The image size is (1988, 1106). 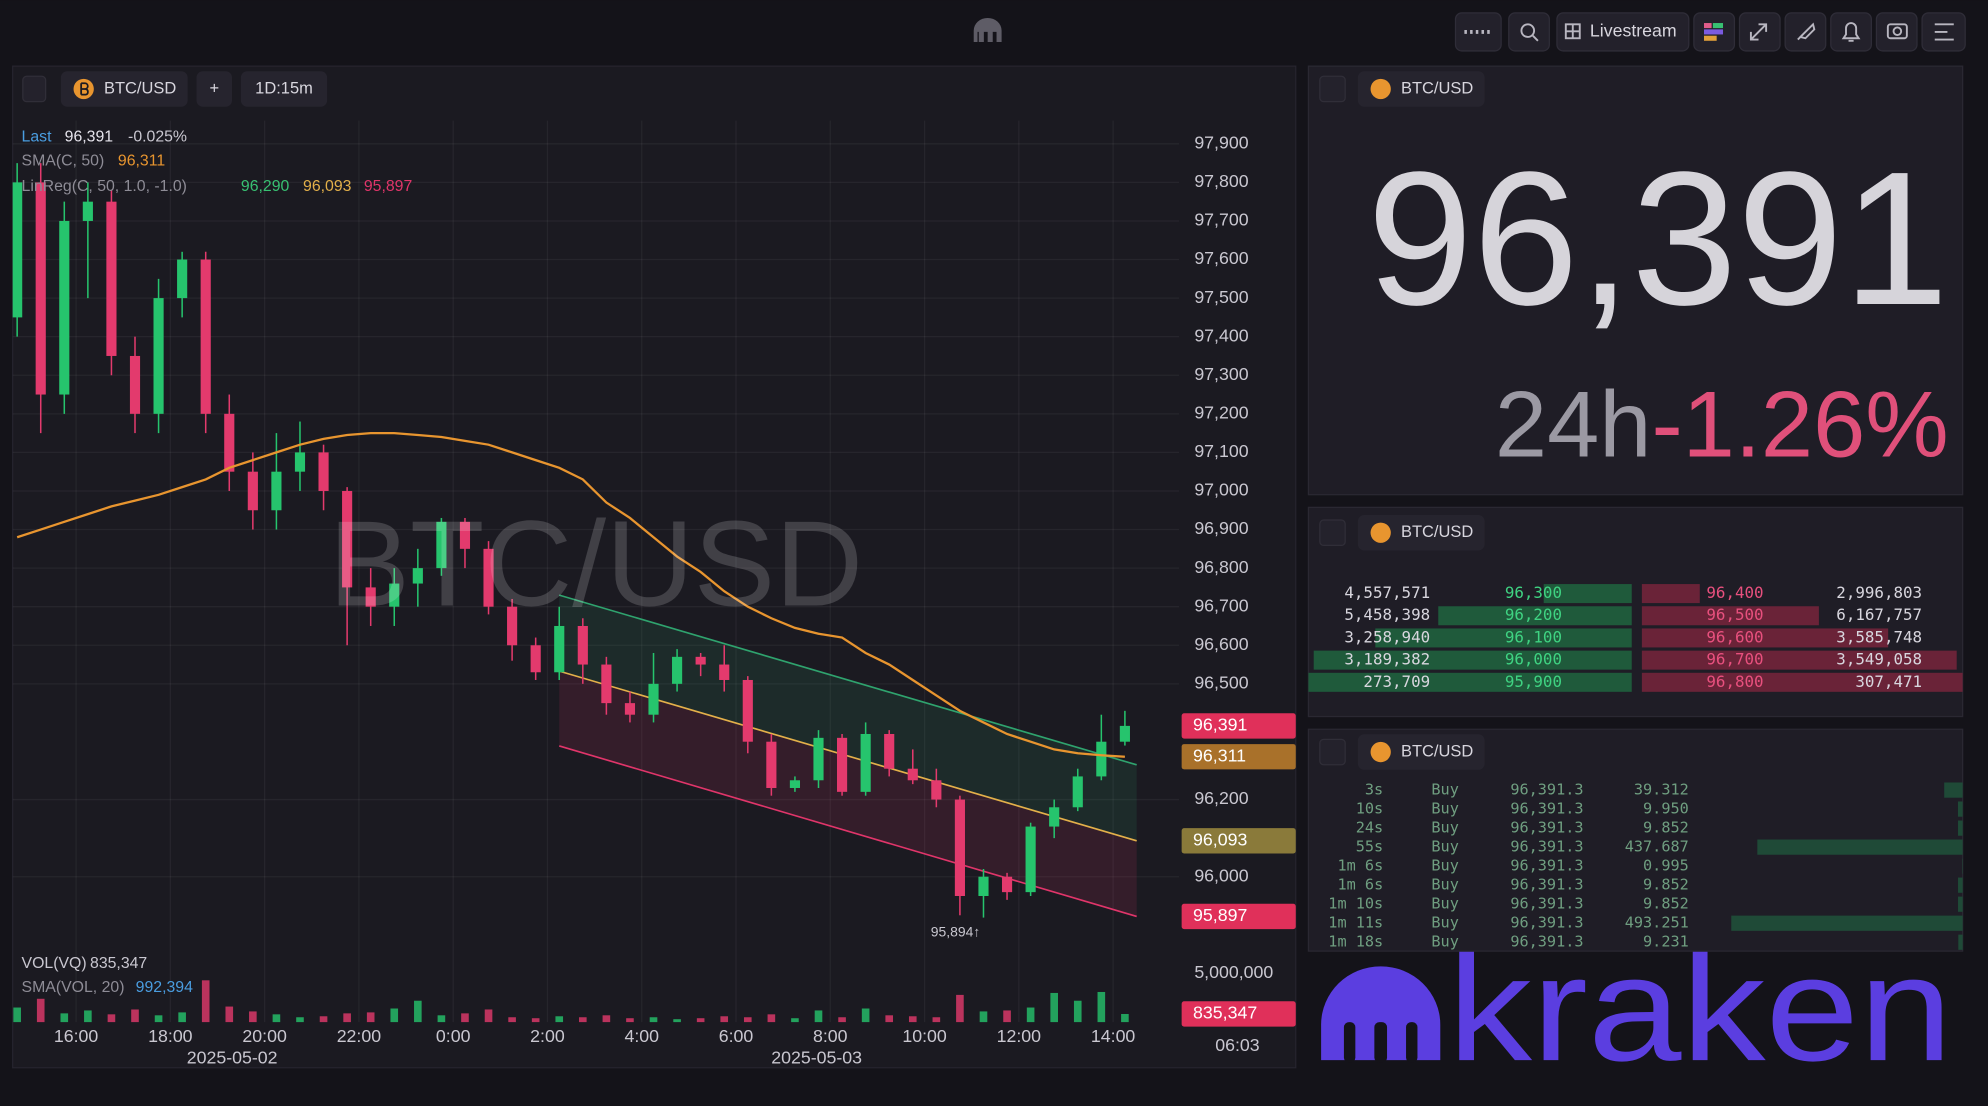 I want to click on app-logo, so click(x=987, y=30).